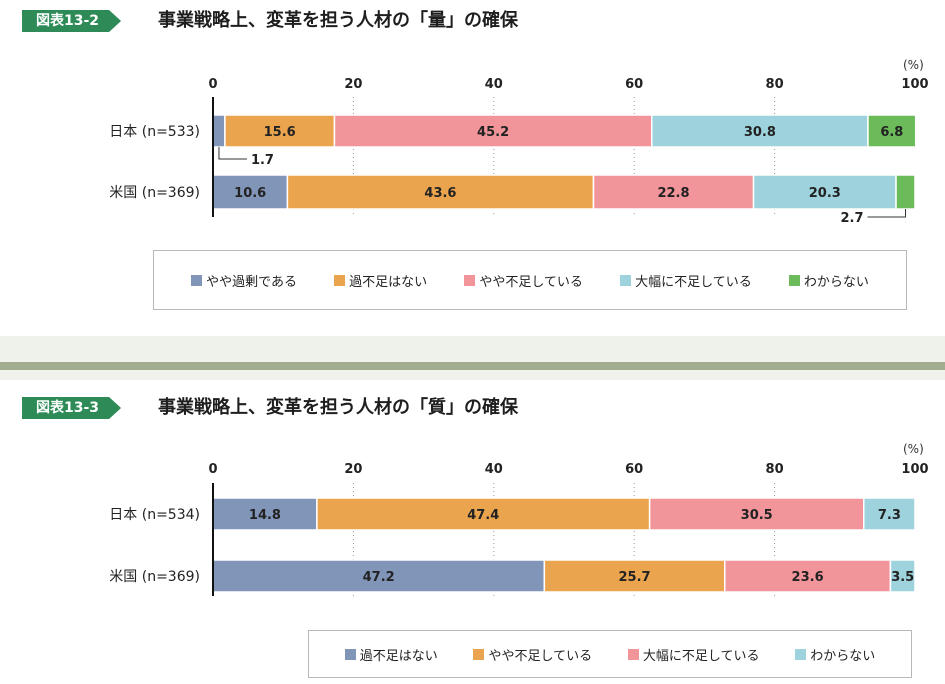 The height and width of the screenshot is (684, 945). I want to click on chart-title: 事業戦略上、変革を担う人材の「質」の確保, so click(338, 407).